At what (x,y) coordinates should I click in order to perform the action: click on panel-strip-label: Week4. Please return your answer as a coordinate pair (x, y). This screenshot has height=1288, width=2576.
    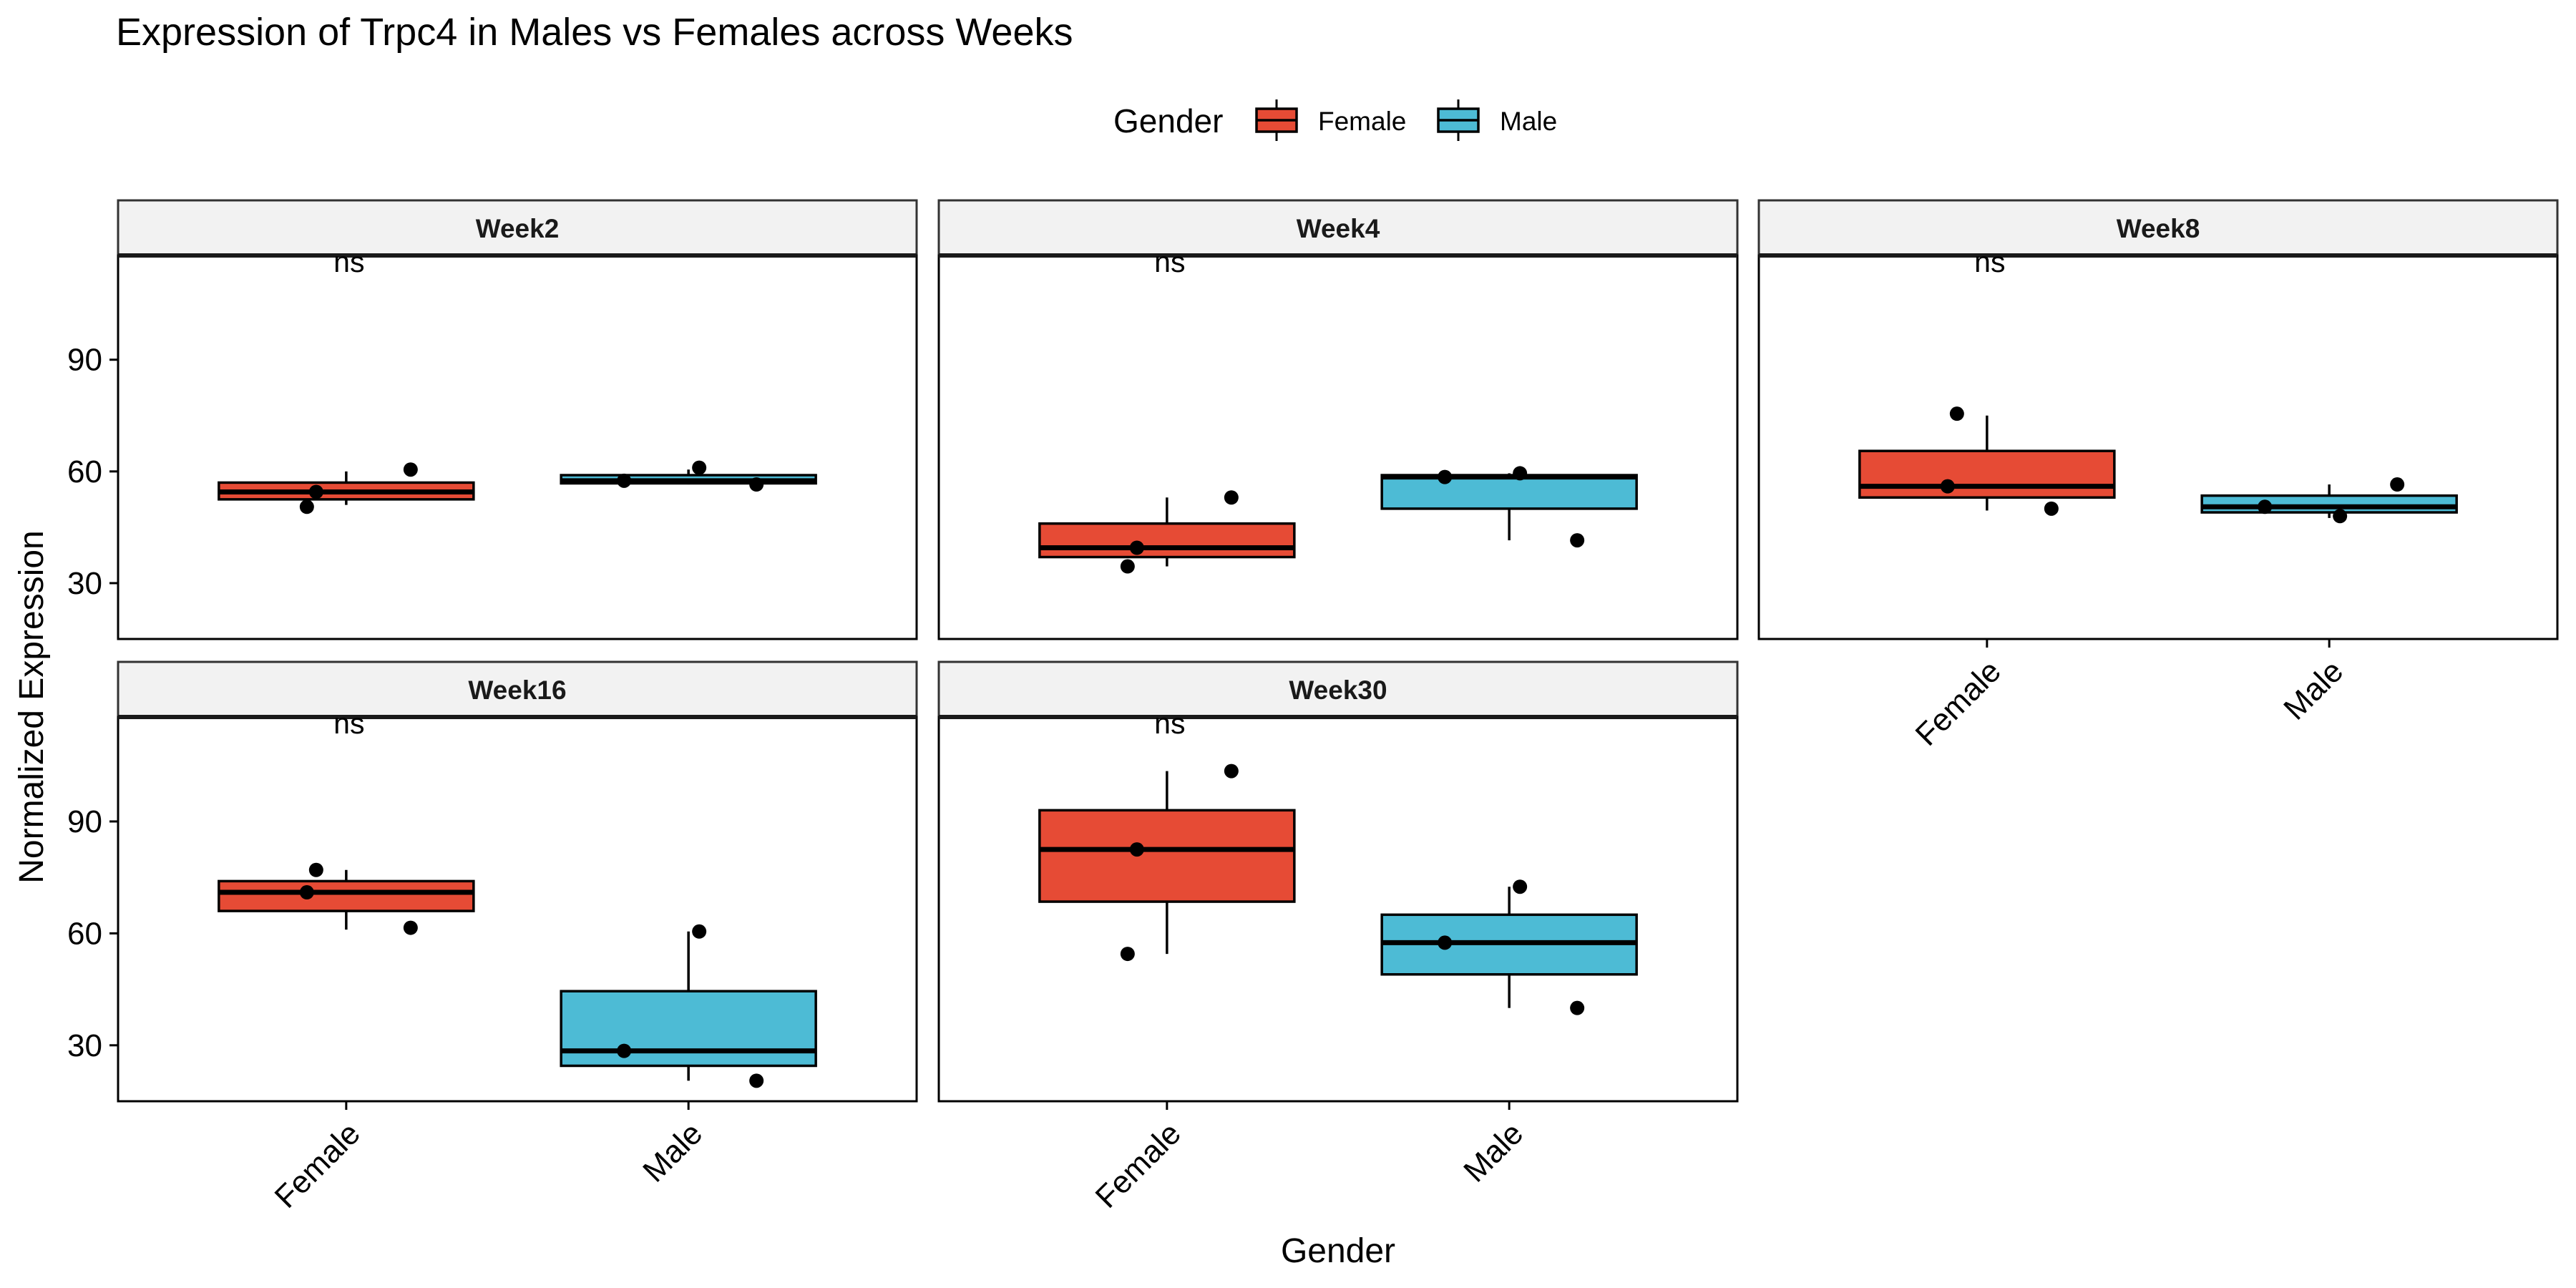
    Looking at the image, I should click on (1338, 228).